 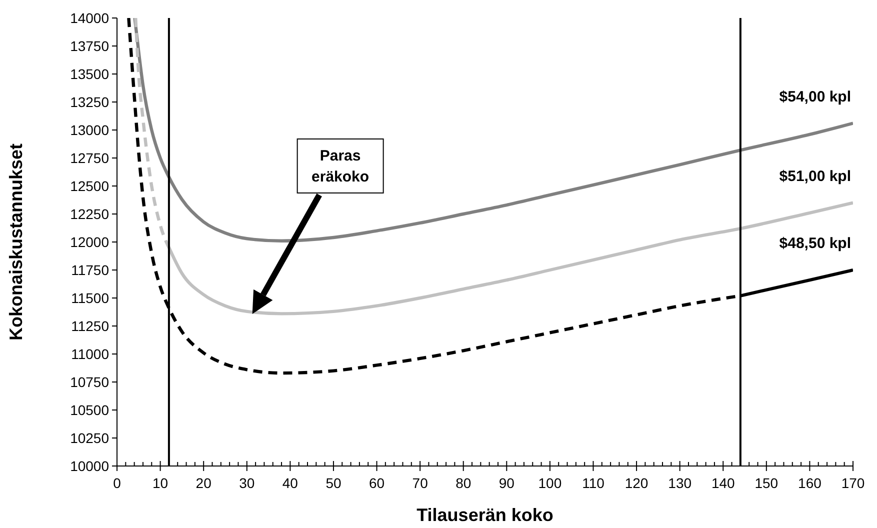 I want to click on y-tick-label: 11500, so click(x=90, y=298).